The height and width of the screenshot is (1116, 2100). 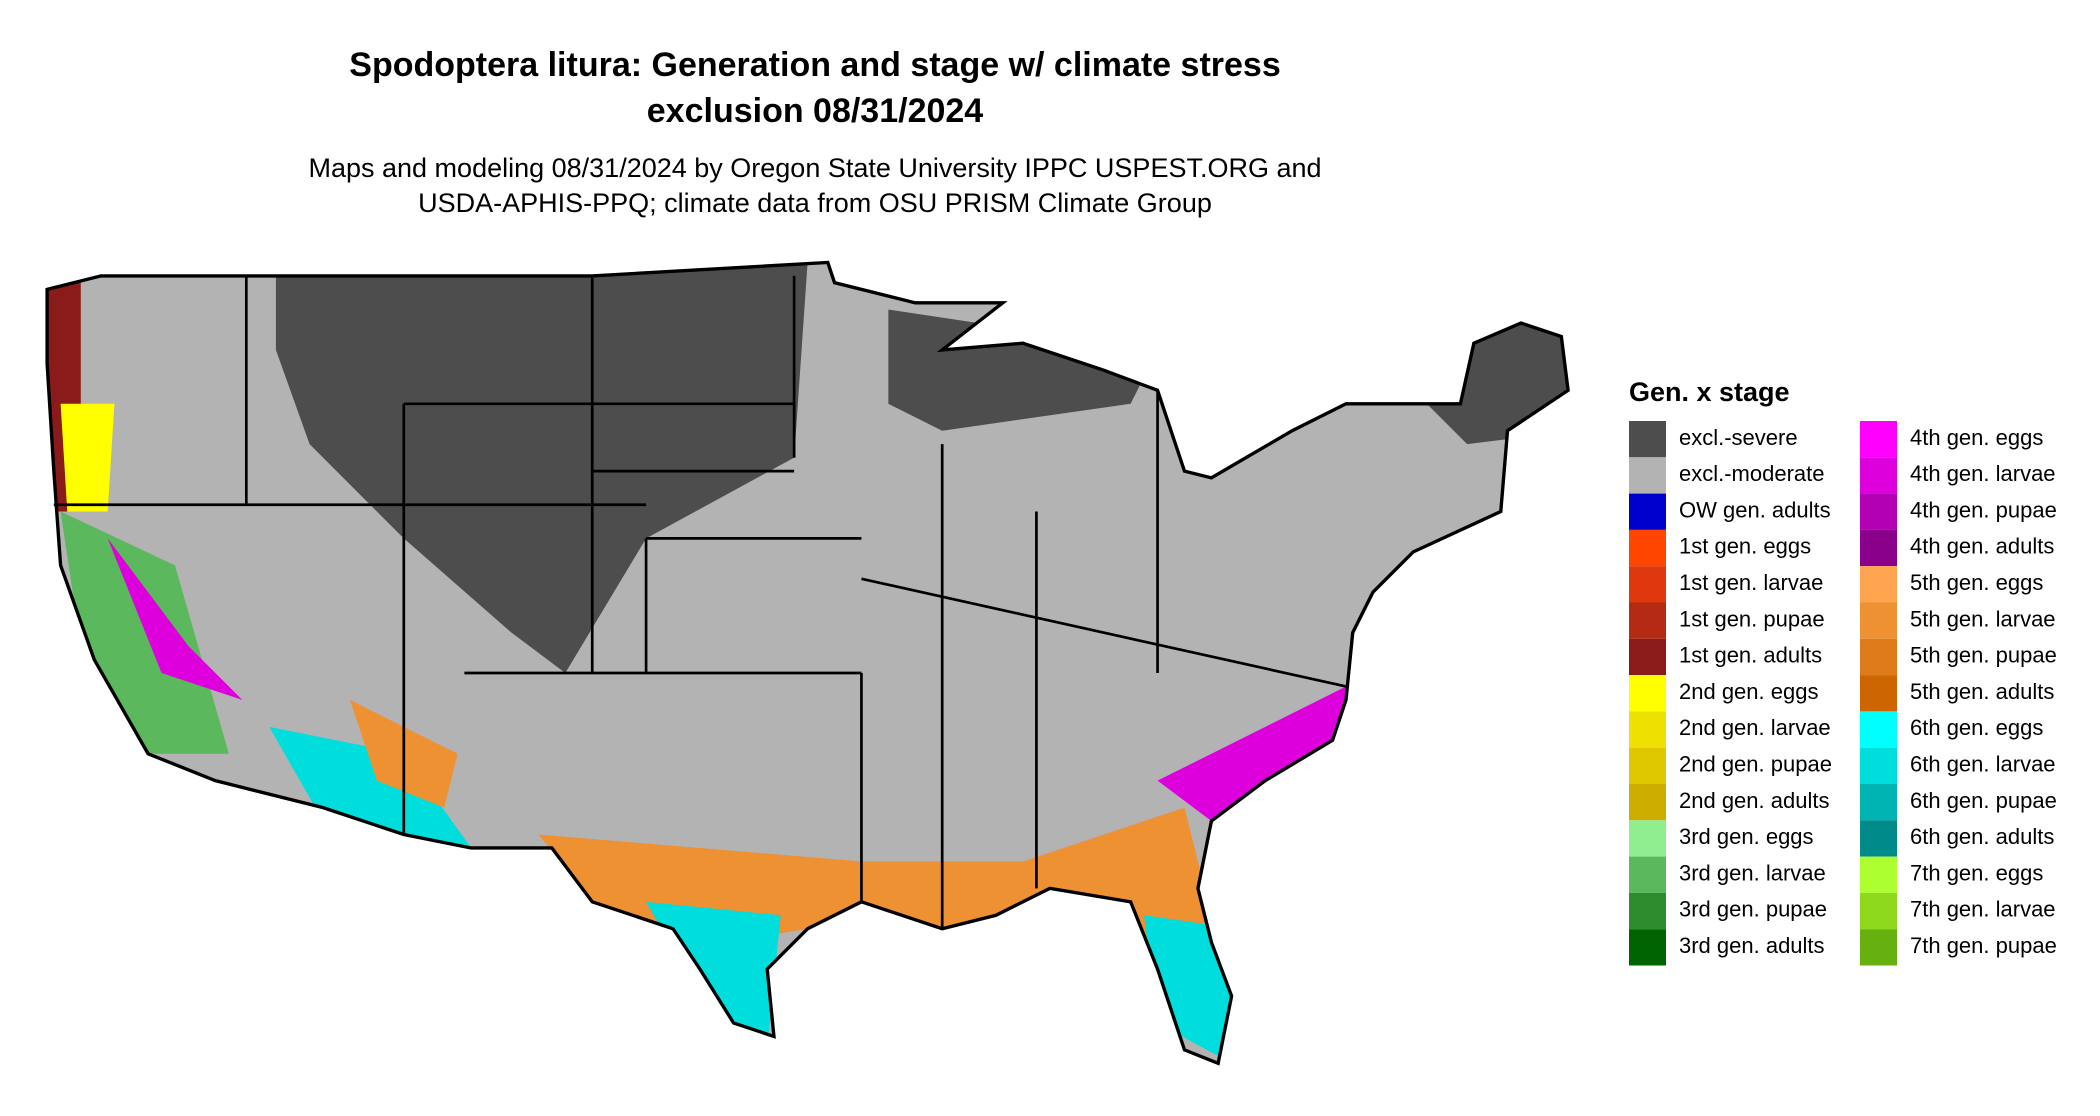 I want to click on legend-label: OW gen. adults, so click(x=1755, y=509).